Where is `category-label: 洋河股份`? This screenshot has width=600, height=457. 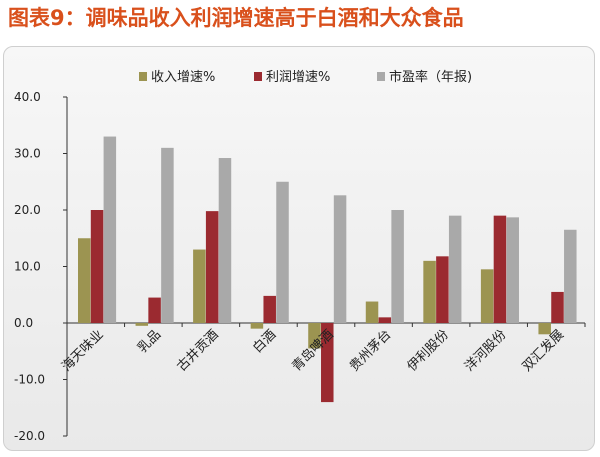 category-label: 洋河股份 is located at coordinates (485, 350).